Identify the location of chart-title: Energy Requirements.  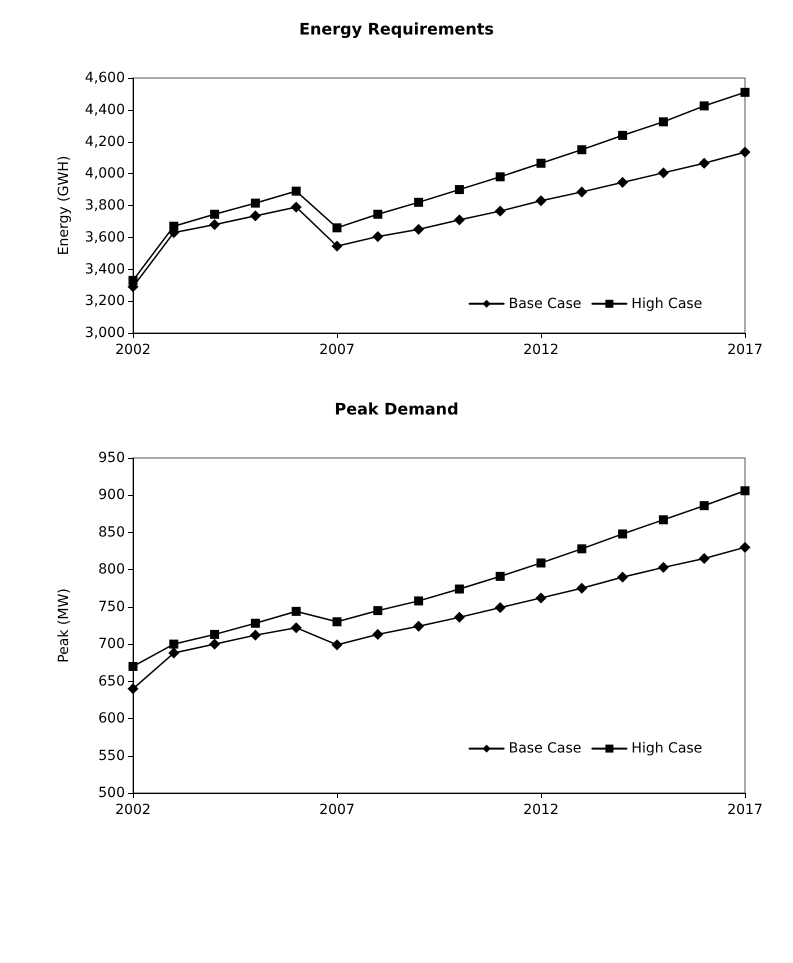
(396, 29).